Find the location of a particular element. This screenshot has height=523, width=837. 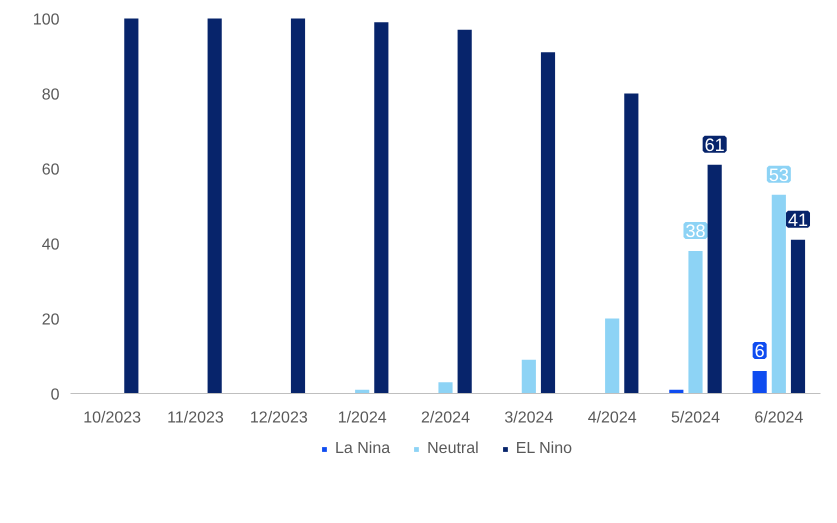

x-tick-label: 4/2024 is located at coordinates (612, 418).